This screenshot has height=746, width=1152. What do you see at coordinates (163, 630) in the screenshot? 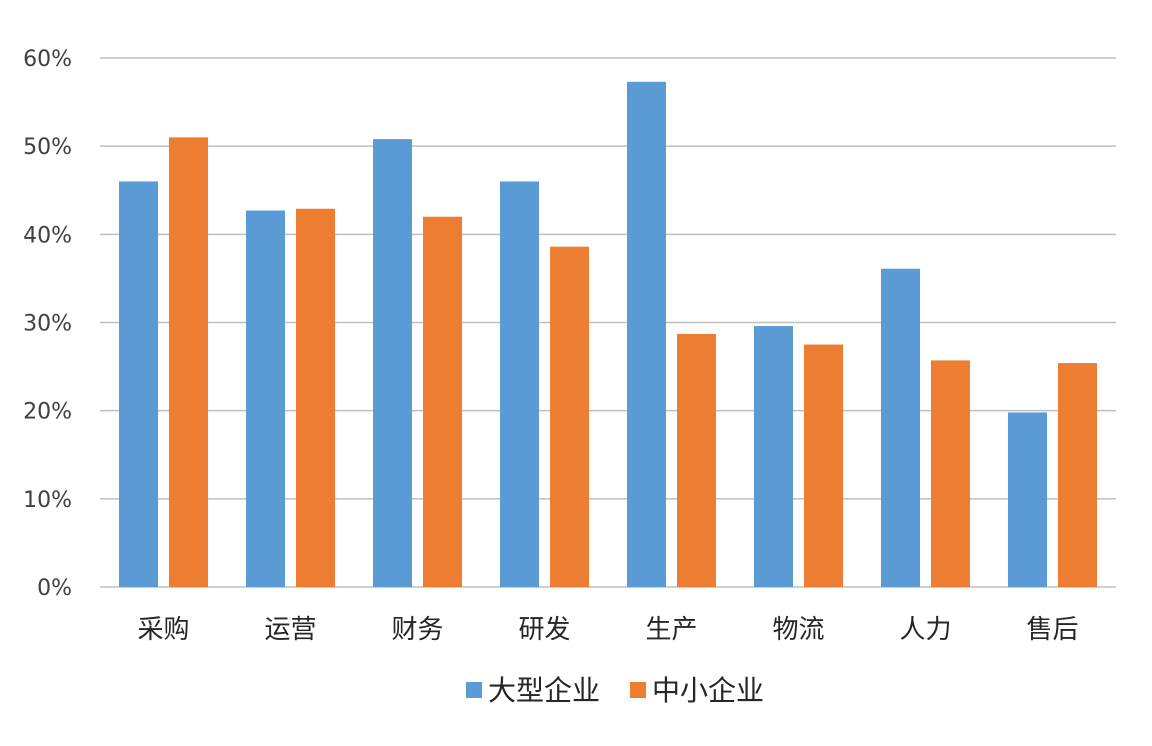
I see `x-tick-label: 采购` at bounding box center [163, 630].